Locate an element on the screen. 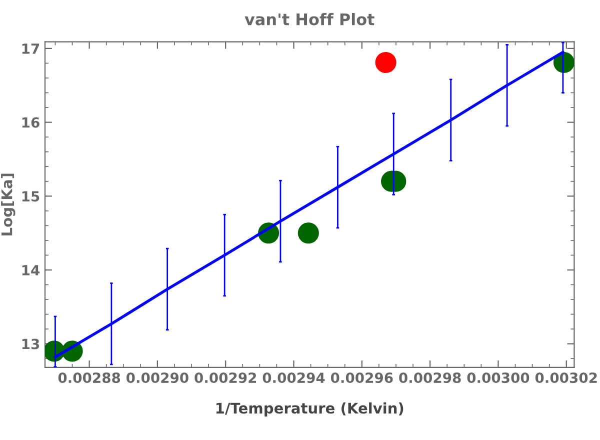 The image size is (600, 440). x-axis-title: 1/Temperature (Kelvin) is located at coordinates (310, 409).